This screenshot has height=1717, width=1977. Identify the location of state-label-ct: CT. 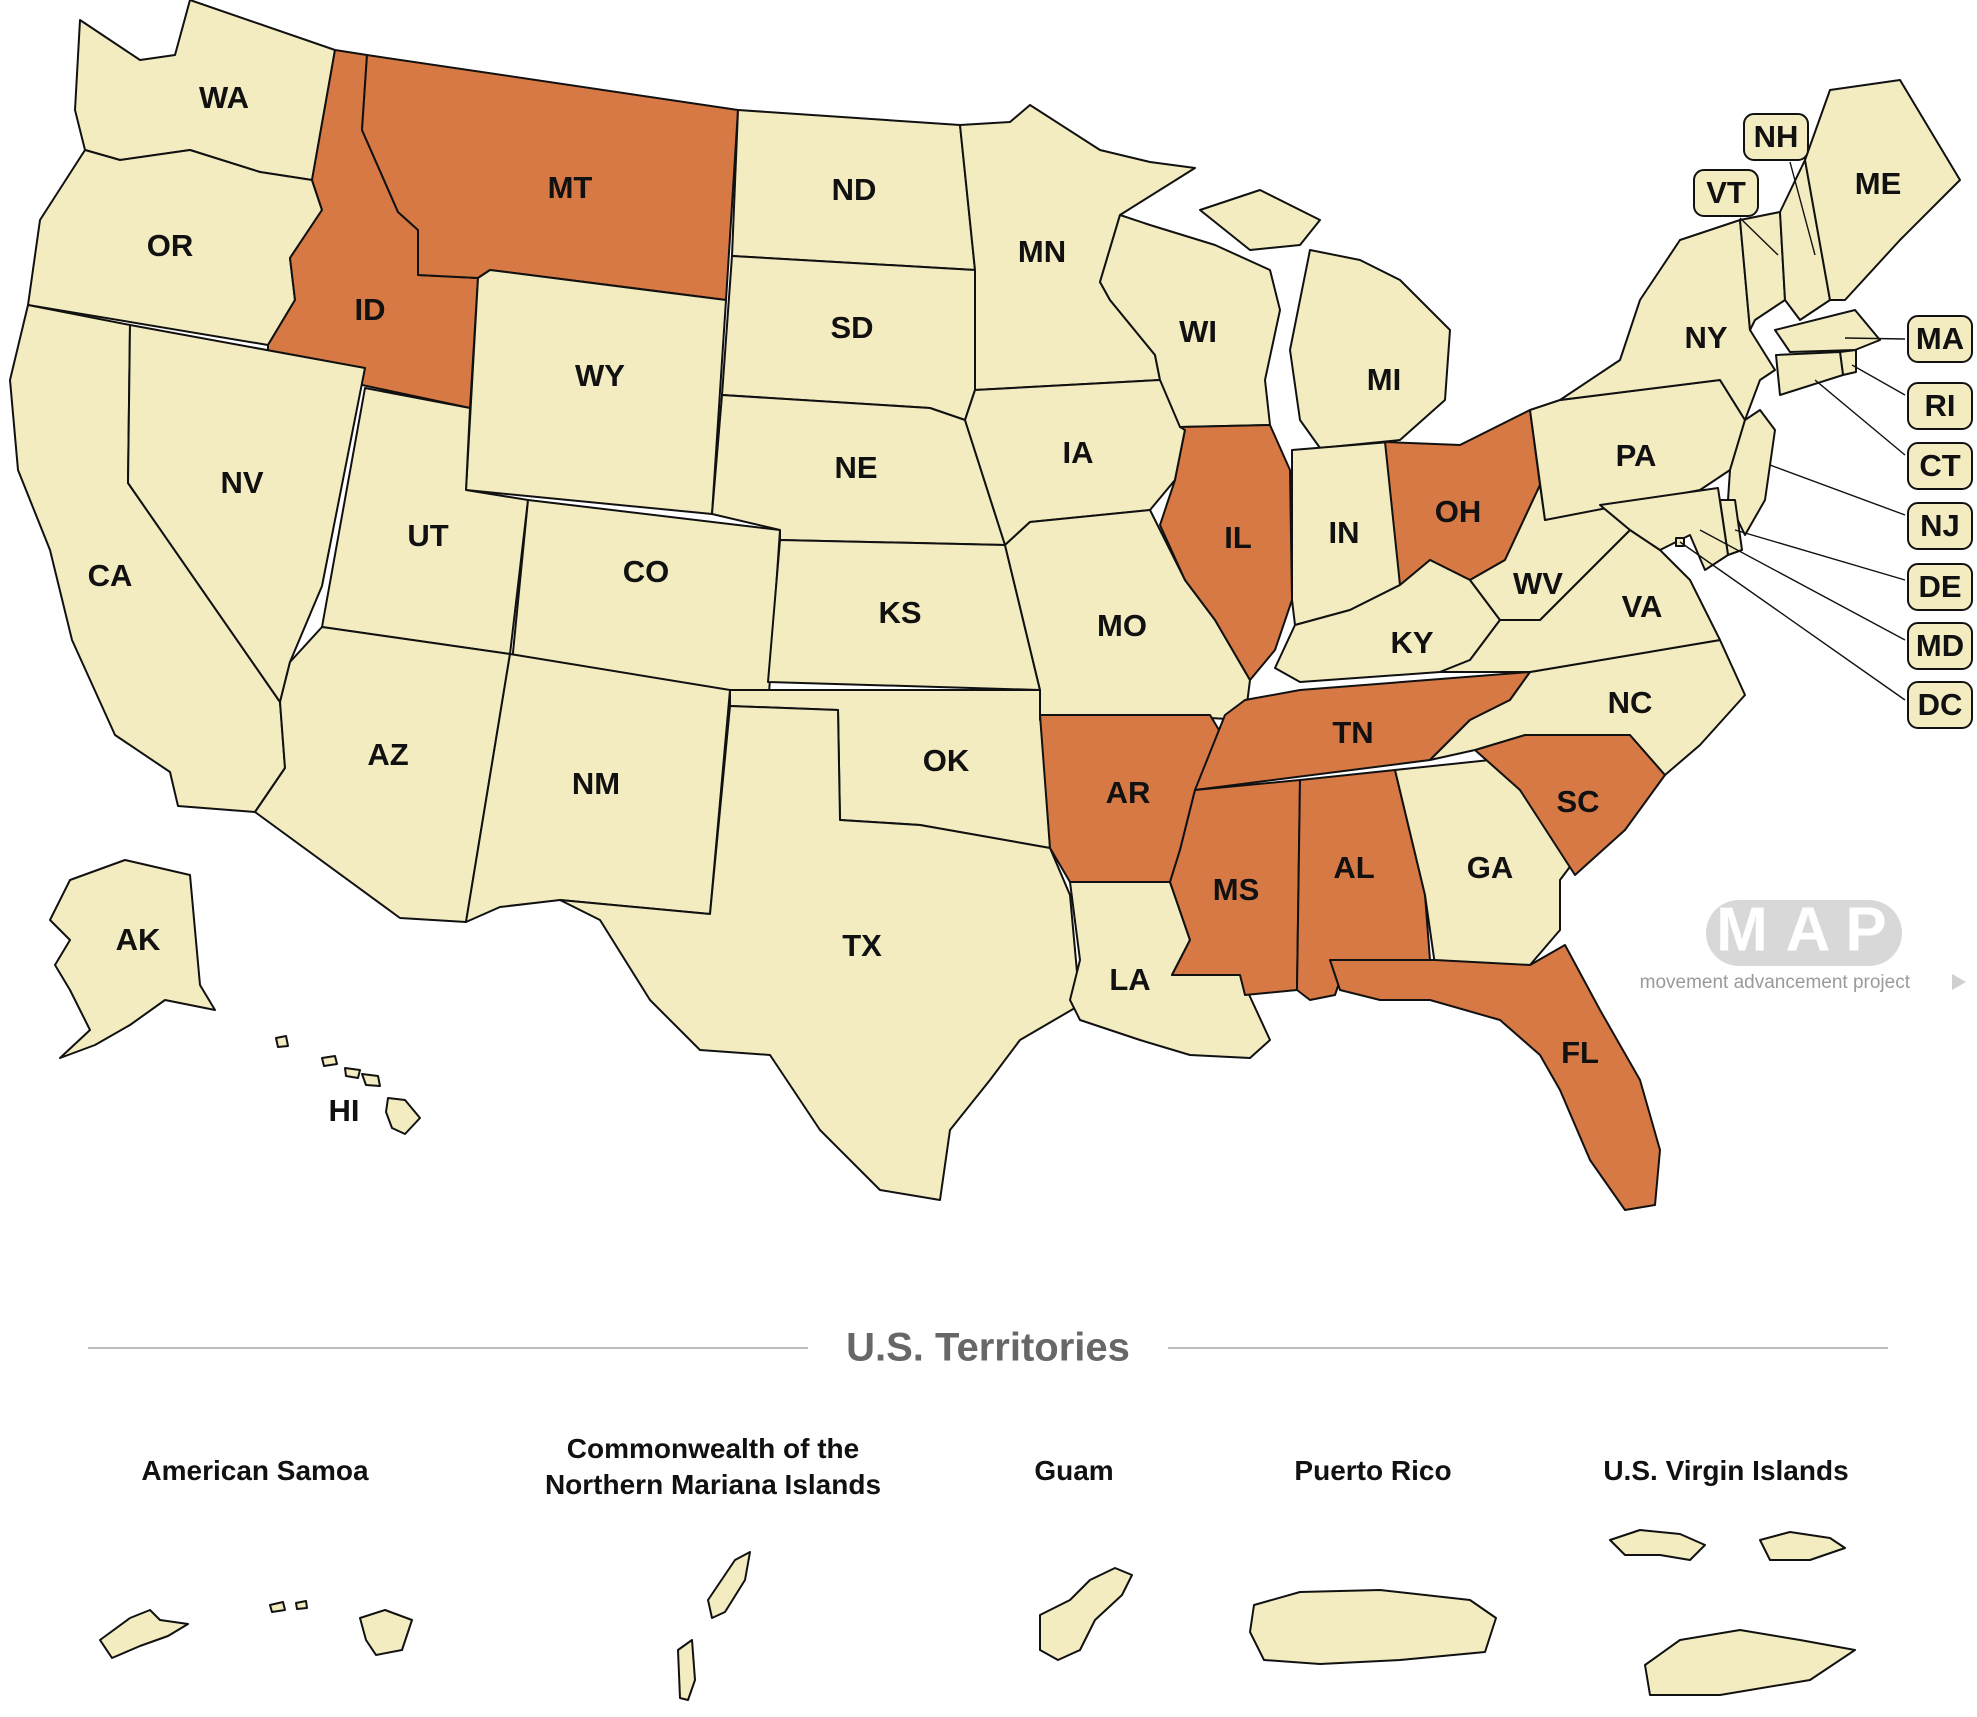
(1939, 465).